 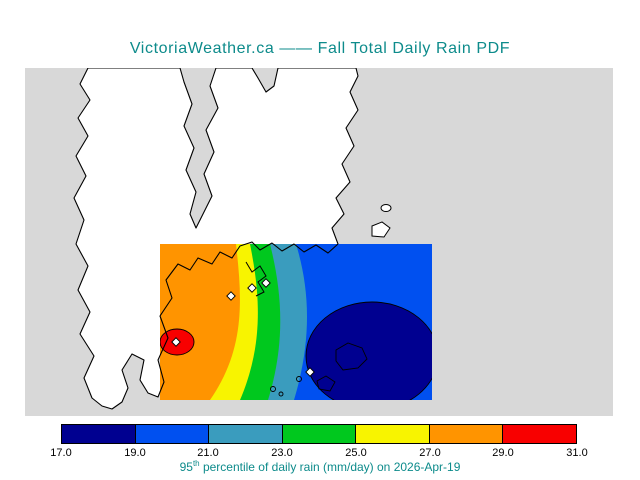 What do you see at coordinates (430, 453) in the screenshot?
I see `colorbar-tick: 27.0` at bounding box center [430, 453].